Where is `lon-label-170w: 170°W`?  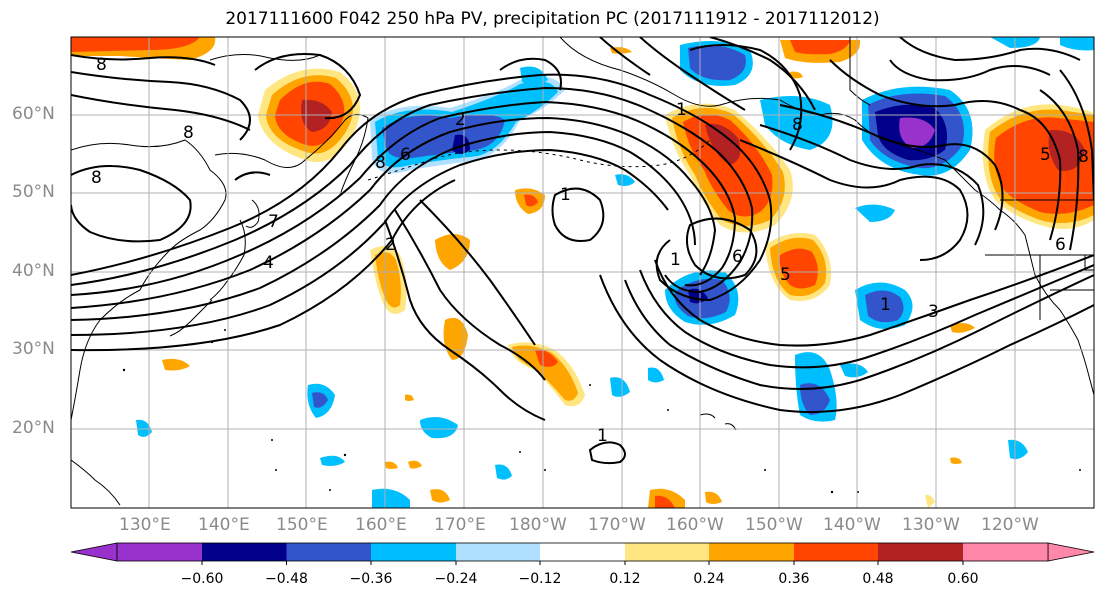 lon-label-170w: 170°W is located at coordinates (617, 525).